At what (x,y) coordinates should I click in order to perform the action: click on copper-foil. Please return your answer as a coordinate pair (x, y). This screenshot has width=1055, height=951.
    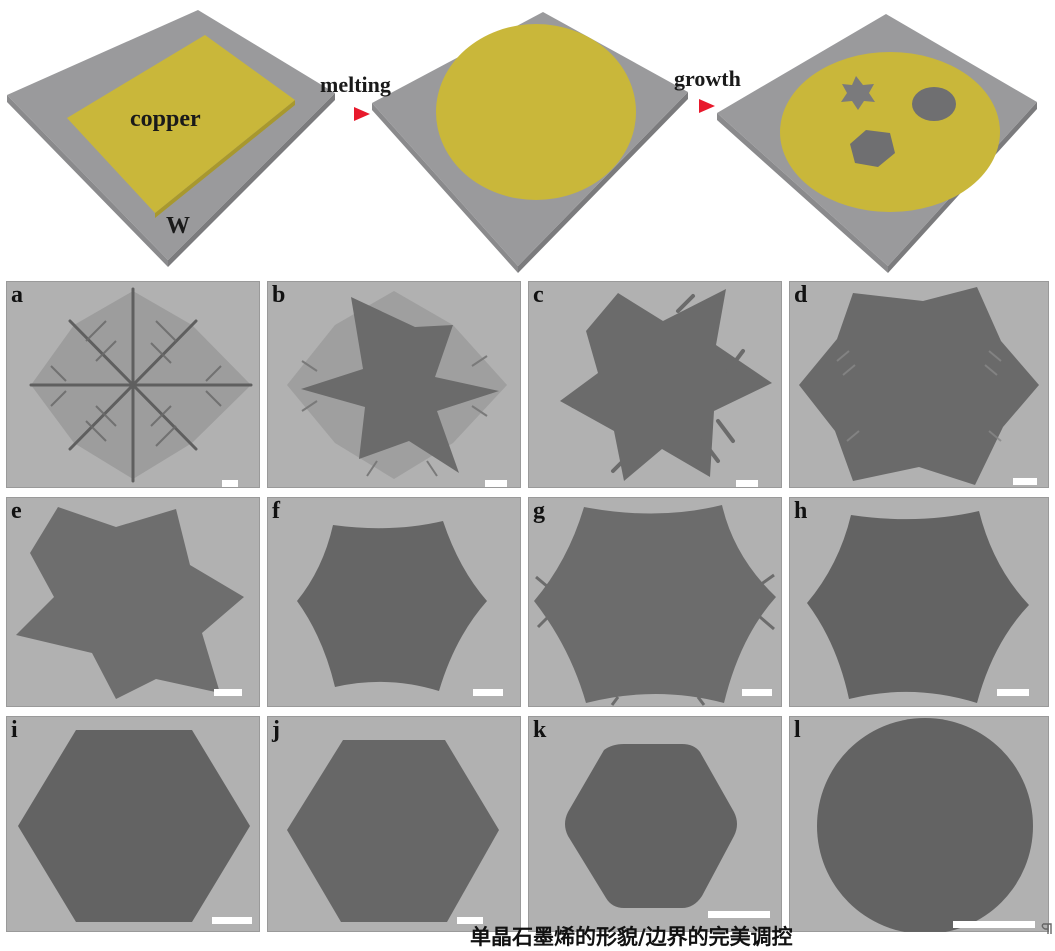
    Looking at the image, I should click on (181, 126).